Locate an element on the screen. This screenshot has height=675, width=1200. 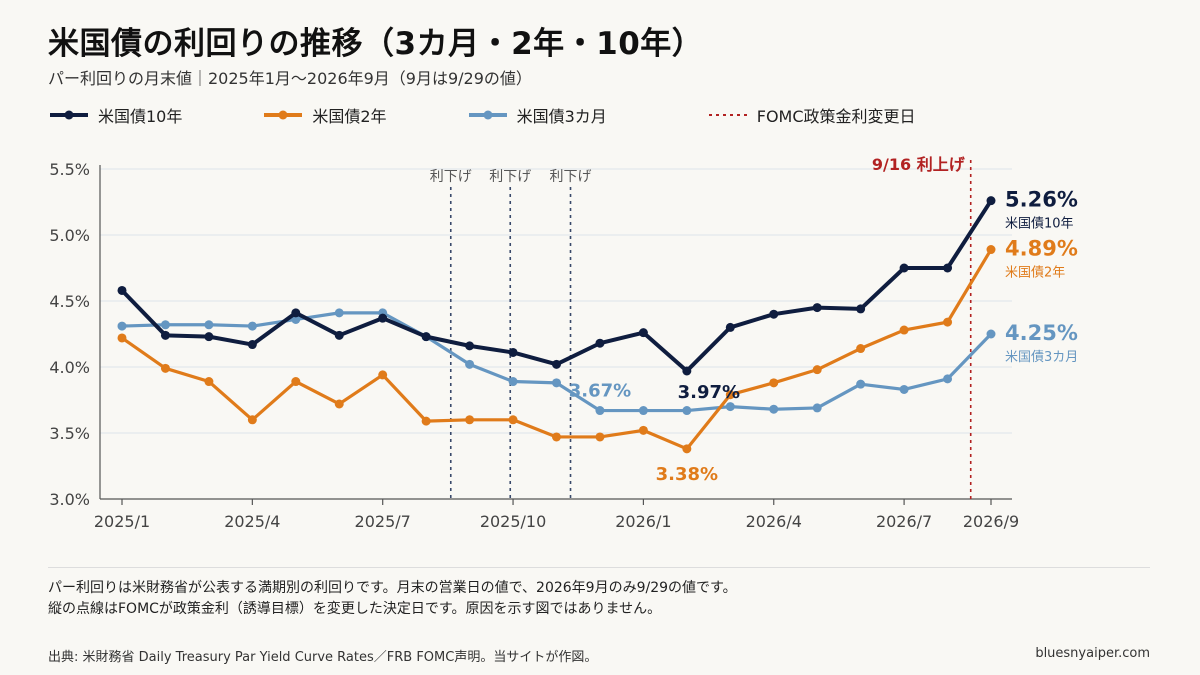
divider is located at coordinates (599, 567).